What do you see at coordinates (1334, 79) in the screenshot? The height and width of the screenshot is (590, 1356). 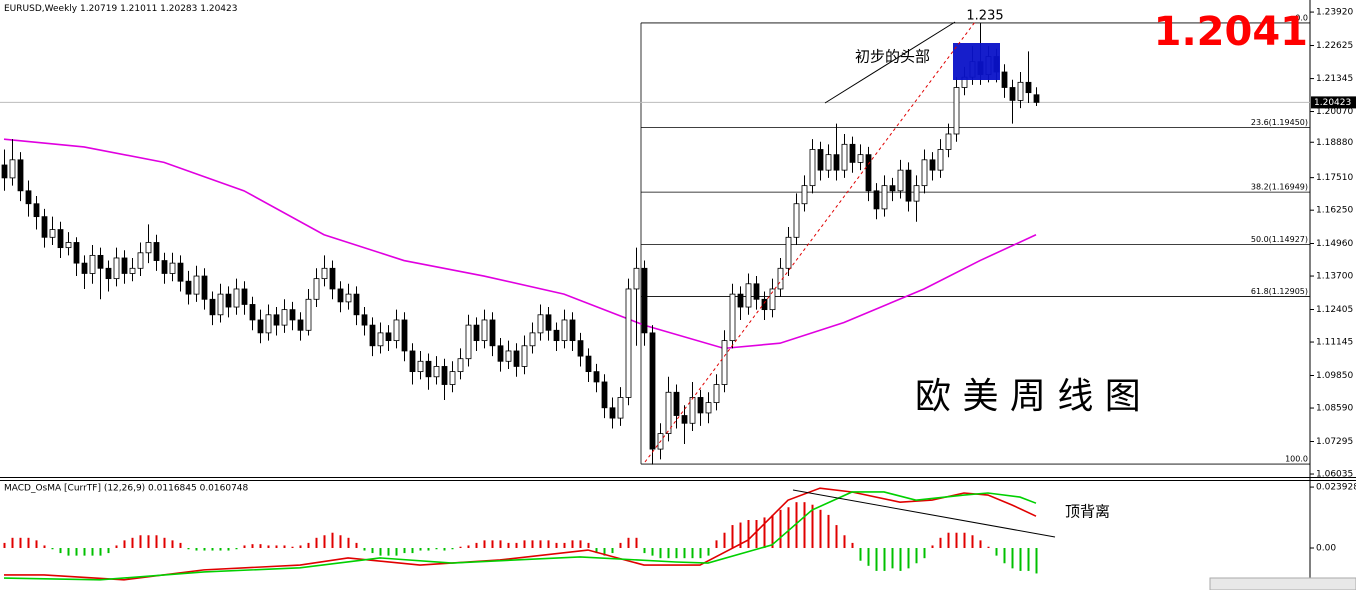 I see `y-tick-label: 1.21345` at bounding box center [1334, 79].